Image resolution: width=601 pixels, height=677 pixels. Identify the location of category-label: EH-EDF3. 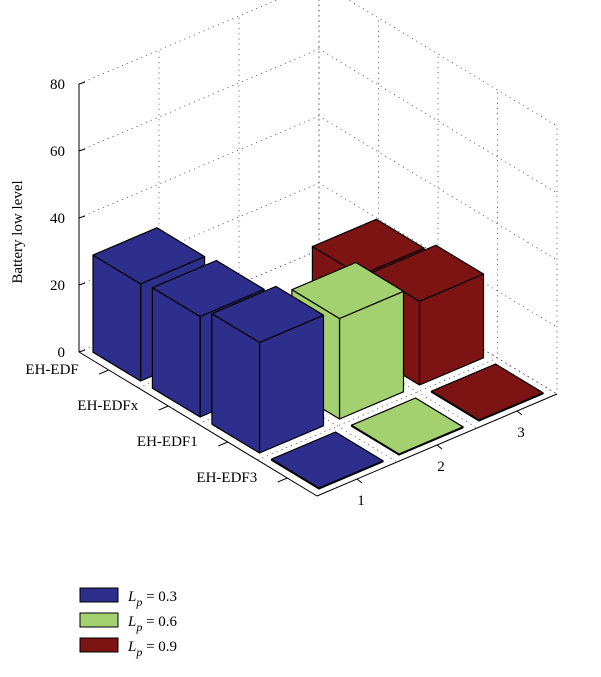
(226, 478).